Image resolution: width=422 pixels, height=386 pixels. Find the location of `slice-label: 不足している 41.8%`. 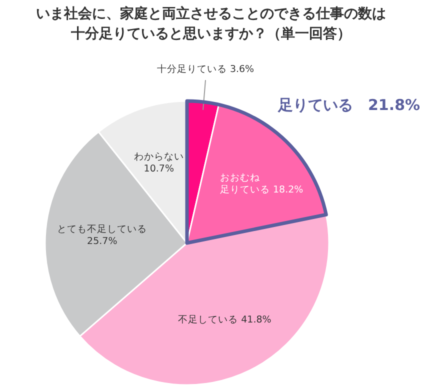

slice-label: 不足している 41.8% is located at coordinates (225, 320).